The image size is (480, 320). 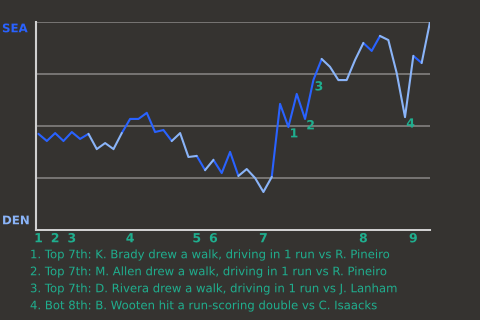 What do you see at coordinates (294, 133) in the screenshot?
I see `annotation: 1` at bounding box center [294, 133].